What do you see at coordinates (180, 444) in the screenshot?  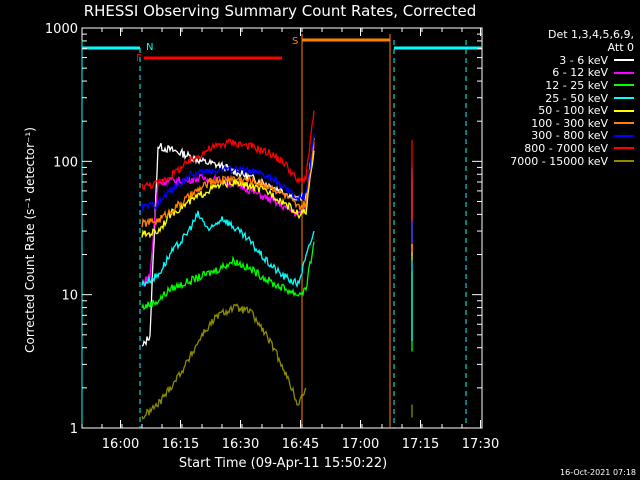 I see `x-tick-label: 16:15` at bounding box center [180, 444].